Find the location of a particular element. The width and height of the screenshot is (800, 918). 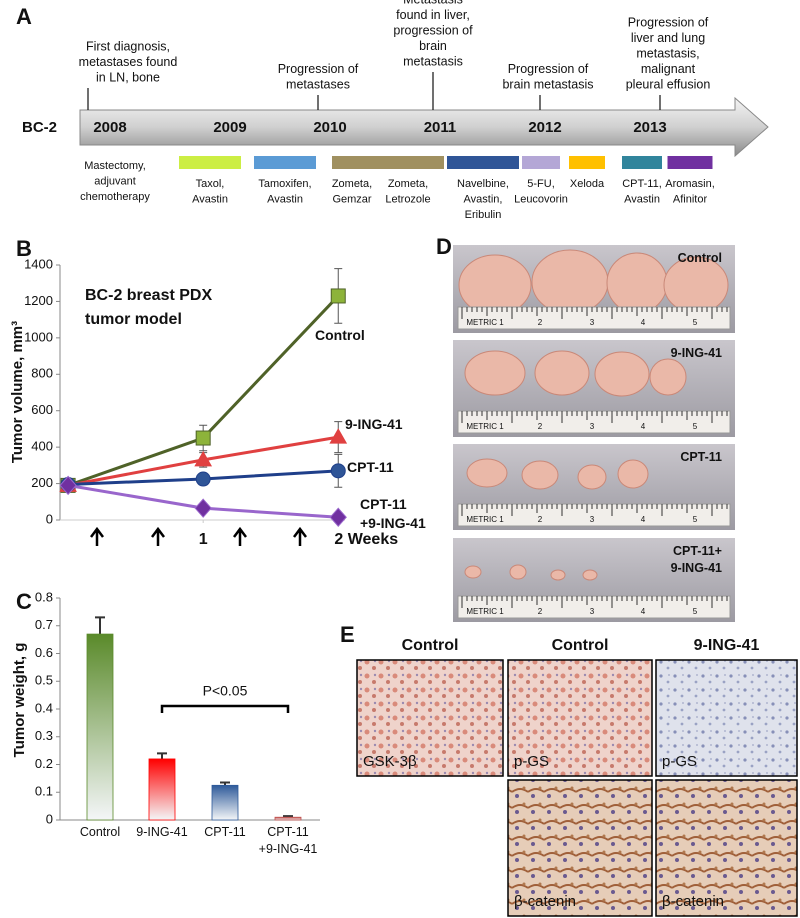

ihc-header: Control is located at coordinates (580, 645).